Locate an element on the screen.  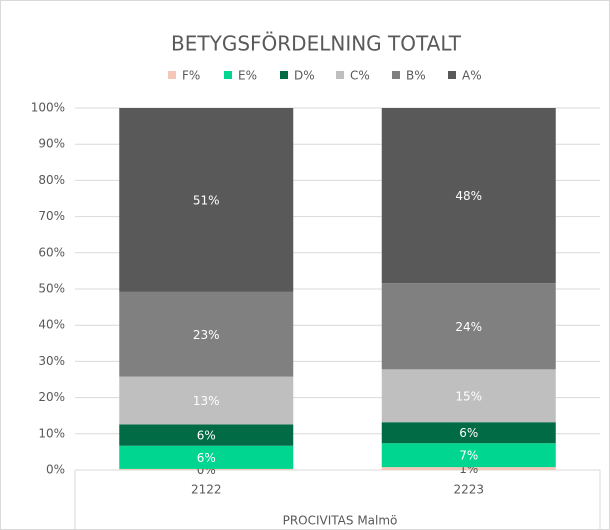
y-tick-label: 70% is located at coordinates (51, 216).